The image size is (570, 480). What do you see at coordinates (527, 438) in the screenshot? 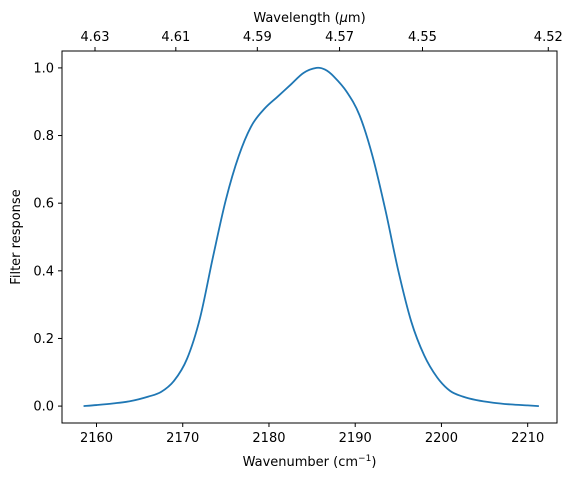
I see `x-tick-label: 2210` at bounding box center [527, 438].